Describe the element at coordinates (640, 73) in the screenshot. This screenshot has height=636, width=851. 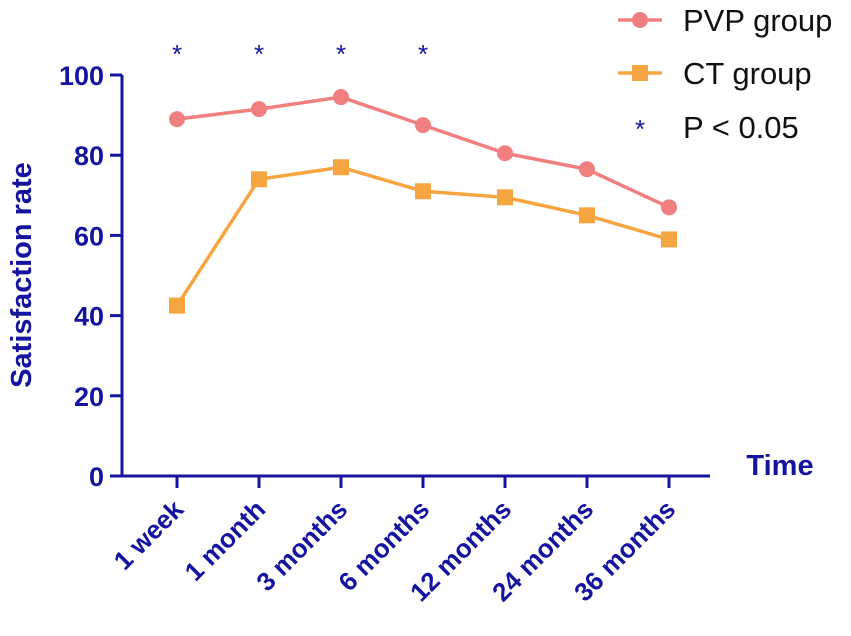
I see `ct-legend-marker` at that location.